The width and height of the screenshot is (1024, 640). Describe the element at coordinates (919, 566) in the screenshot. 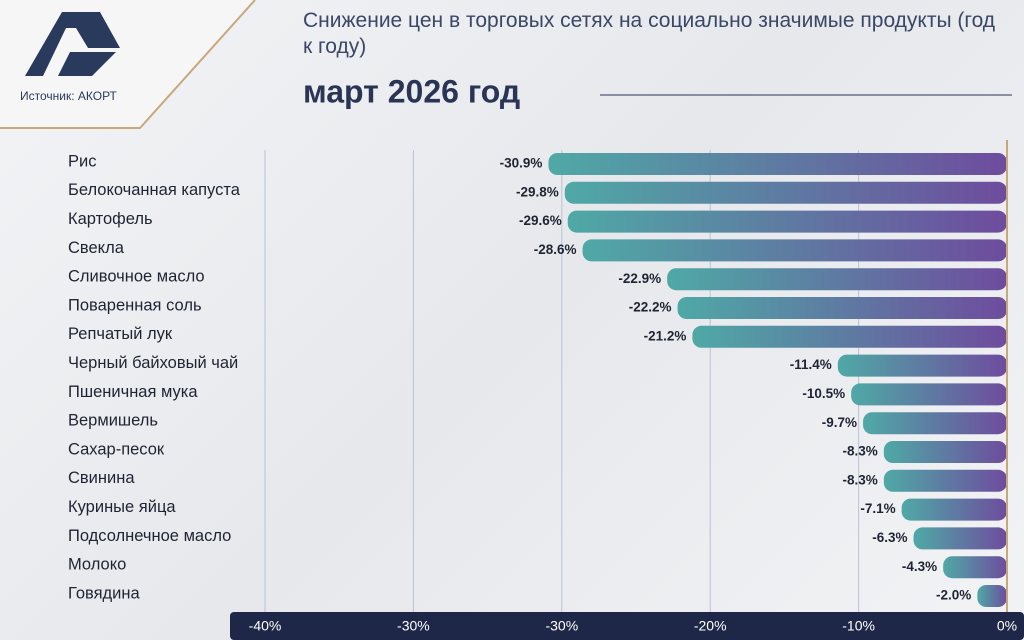

I see `data-label: -4.3%` at that location.